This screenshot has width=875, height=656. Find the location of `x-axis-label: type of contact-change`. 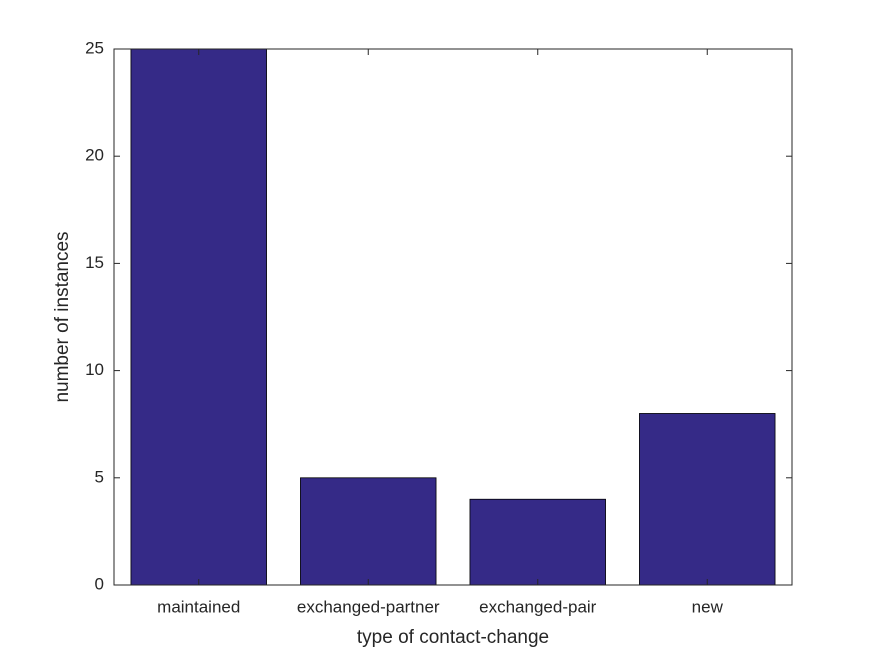

x-axis-label: type of contact-change is located at coordinates (453, 637).